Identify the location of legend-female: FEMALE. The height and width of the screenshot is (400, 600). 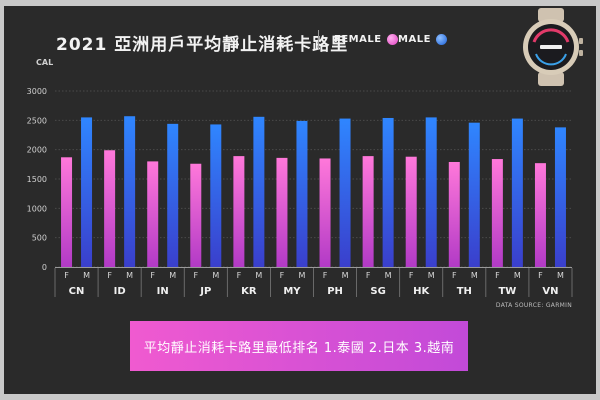
(366, 39).